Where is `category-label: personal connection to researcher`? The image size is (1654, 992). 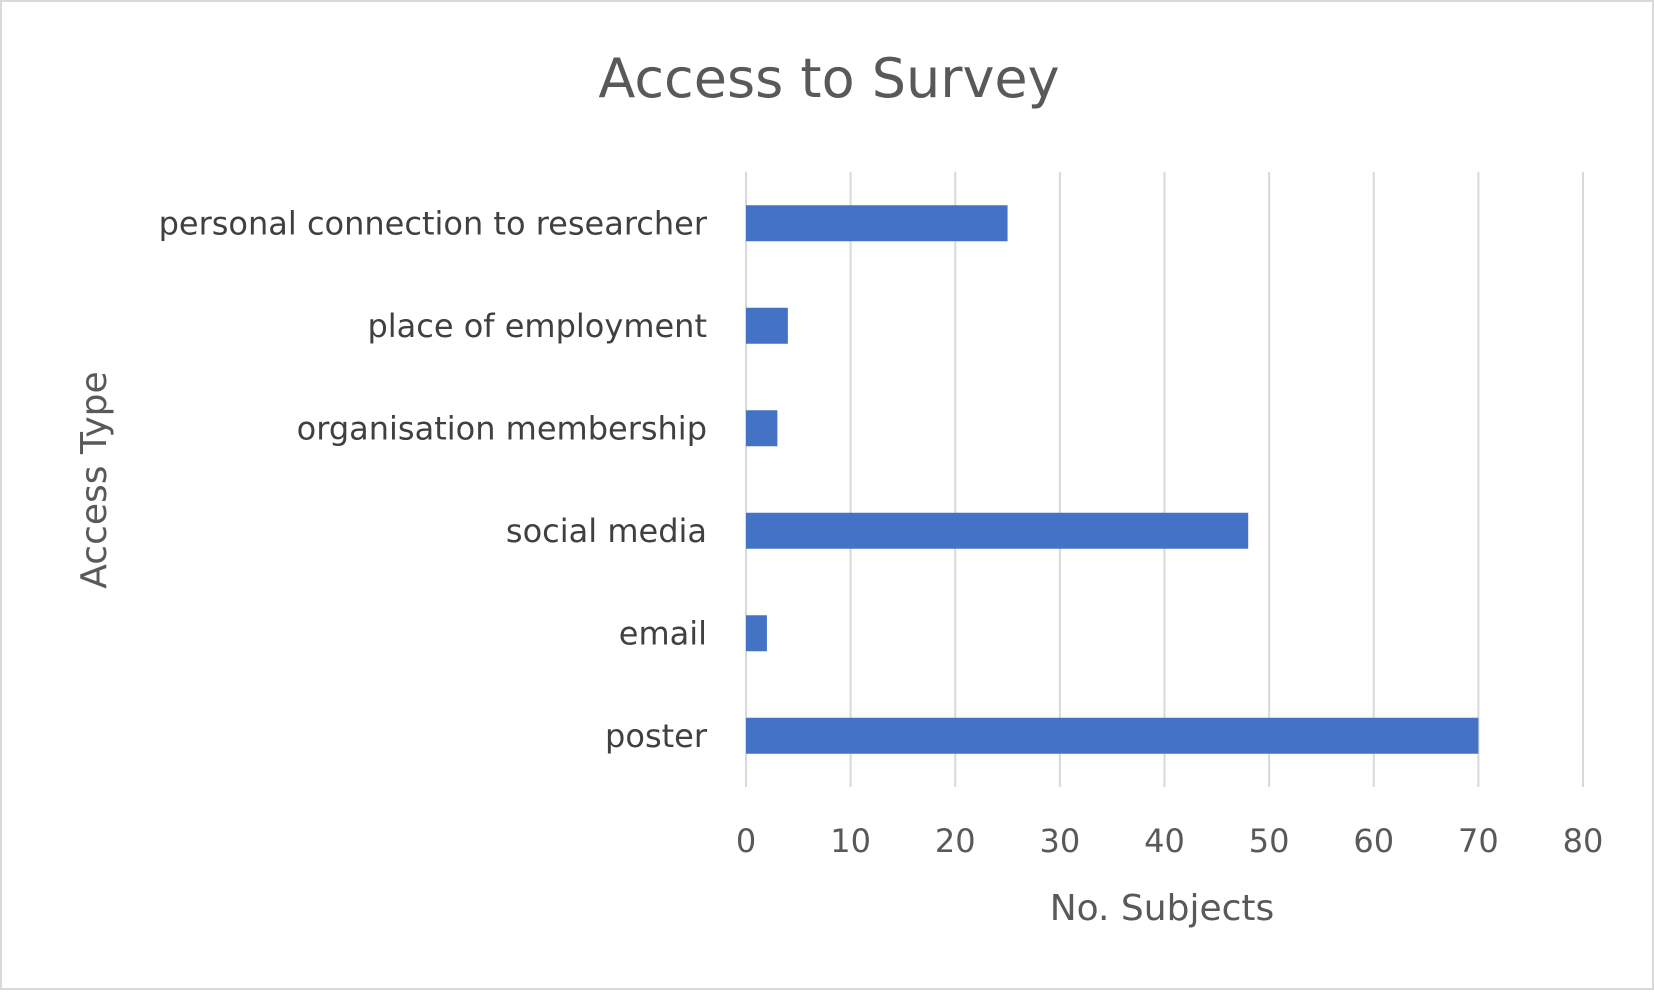 category-label: personal connection to researcher is located at coordinates (433, 223).